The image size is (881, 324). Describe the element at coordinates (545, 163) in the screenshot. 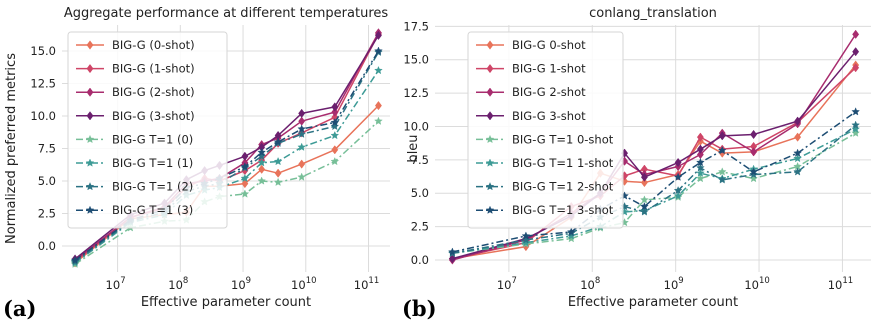

I see `legend-entry: BIG-G T=1 1-shot` at that location.